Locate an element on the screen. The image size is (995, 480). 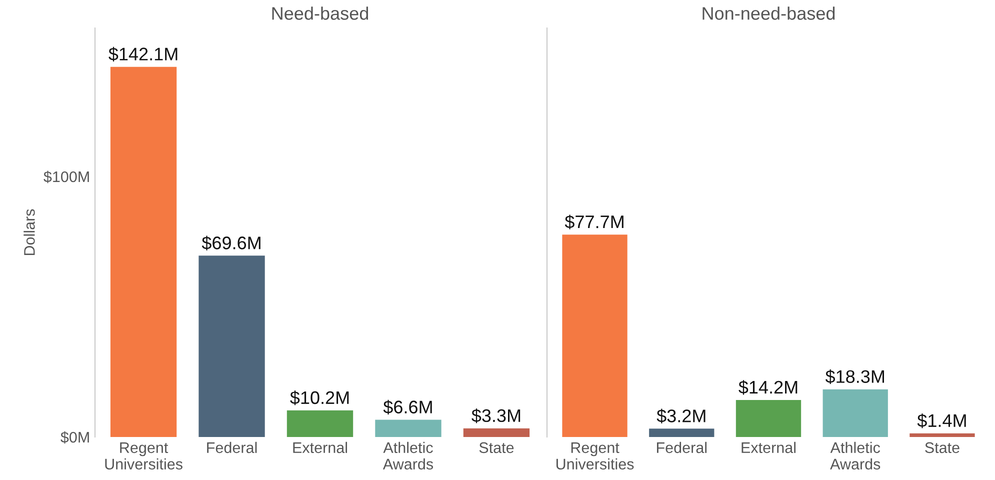
data-label: $3.3M is located at coordinates (496, 416).